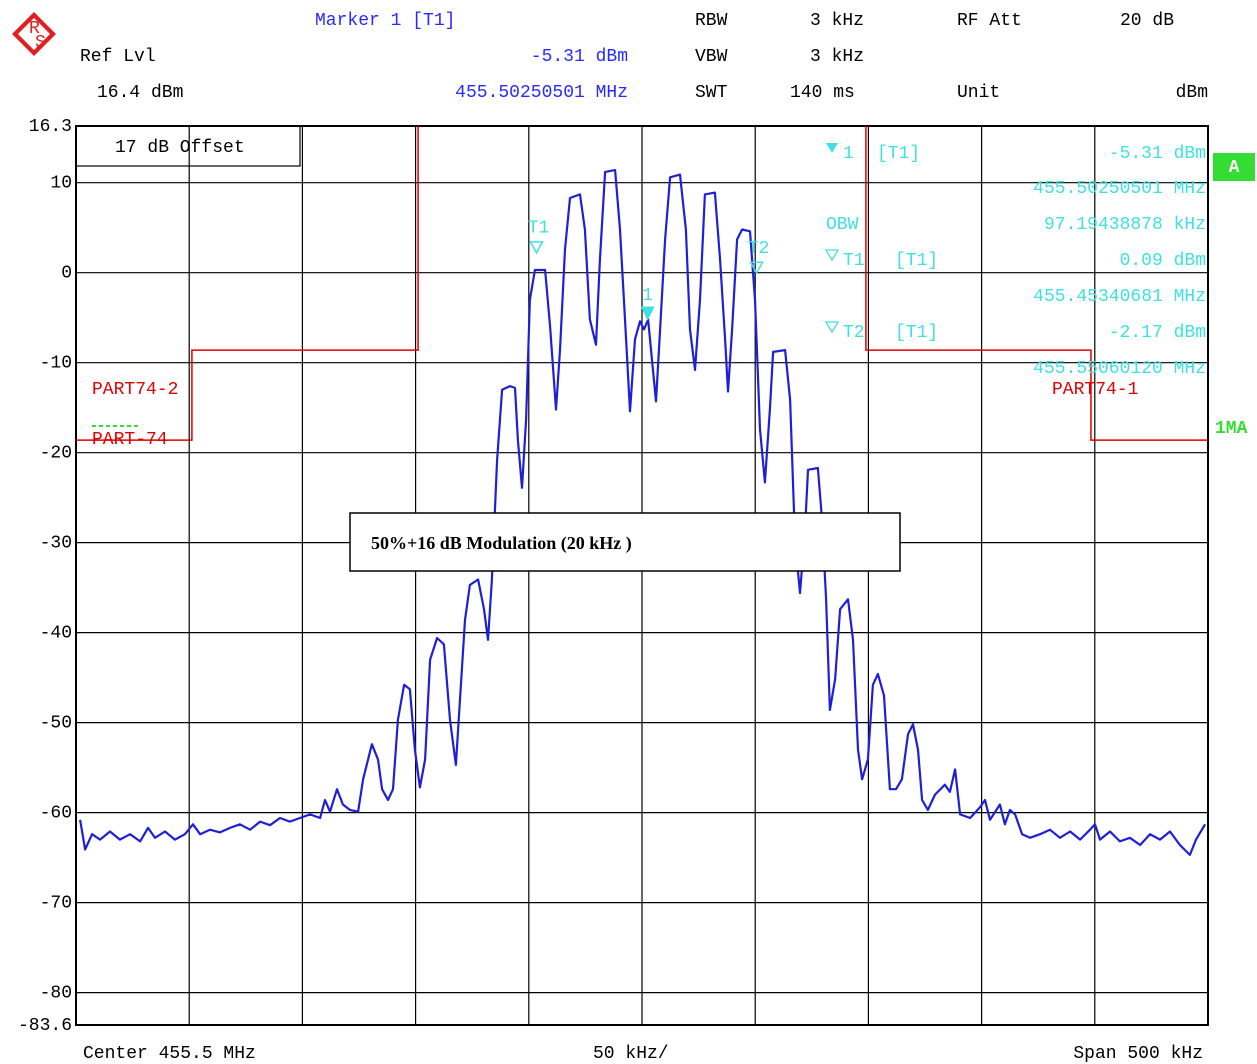  Describe the element at coordinates (118, 57) in the screenshot. I see `ref-lvl-label: Ref Lvl` at that location.